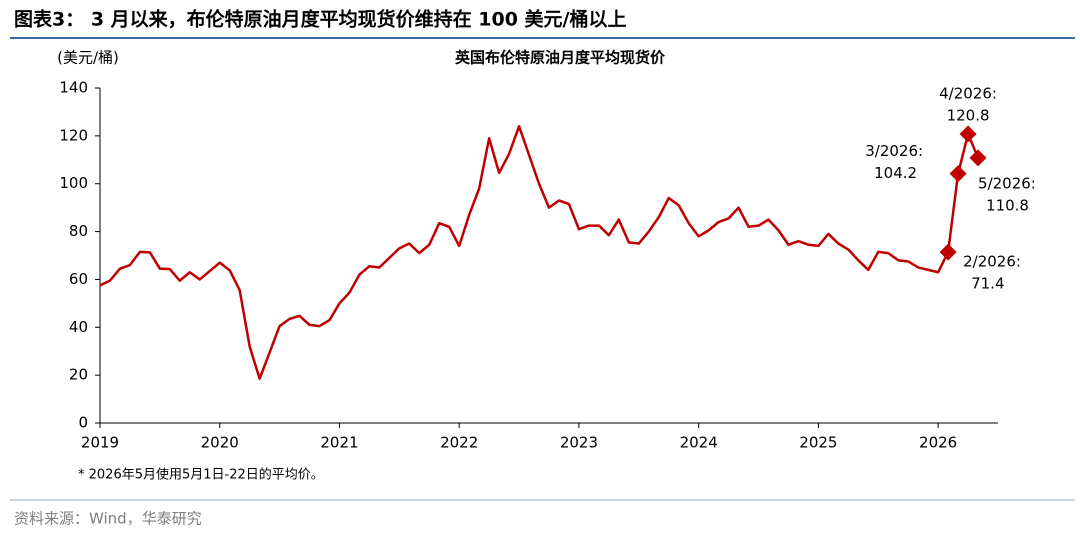  I want to click on source: 资料来源：Wind，华泰研究, so click(108, 519).